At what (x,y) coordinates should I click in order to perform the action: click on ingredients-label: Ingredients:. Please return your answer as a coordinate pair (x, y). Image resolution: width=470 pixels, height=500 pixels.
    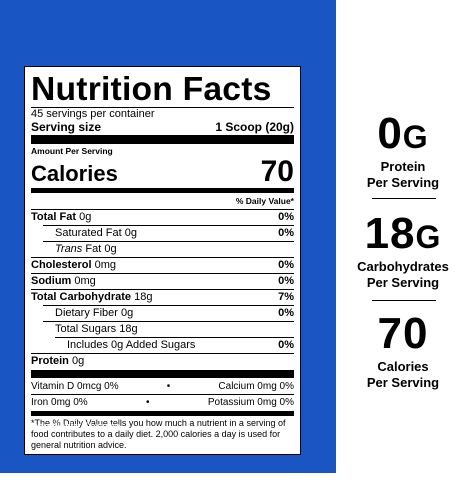
    Looking at the image, I should click on (56, 426).